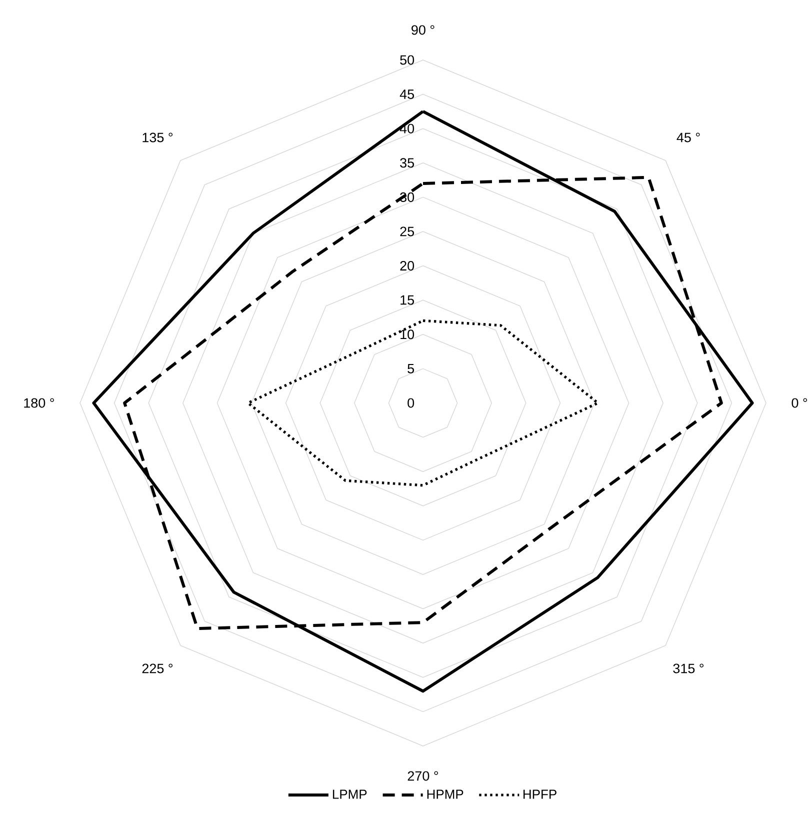 The width and height of the screenshot is (809, 832). What do you see at coordinates (540, 794) in the screenshot?
I see `legend-label: HPFP` at bounding box center [540, 794].